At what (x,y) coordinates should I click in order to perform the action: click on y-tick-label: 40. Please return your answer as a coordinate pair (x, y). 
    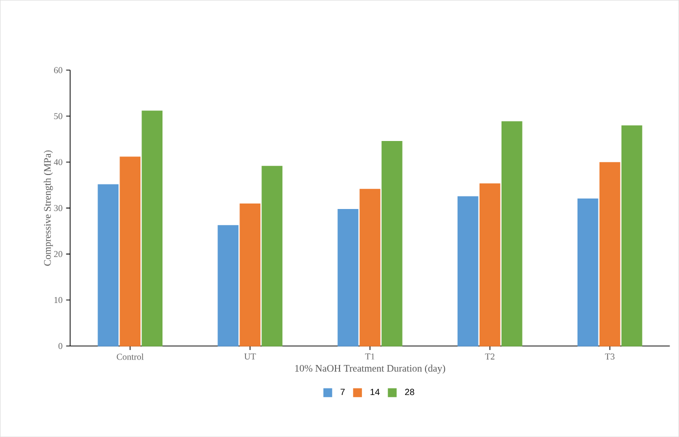
    Looking at the image, I should click on (58, 162).